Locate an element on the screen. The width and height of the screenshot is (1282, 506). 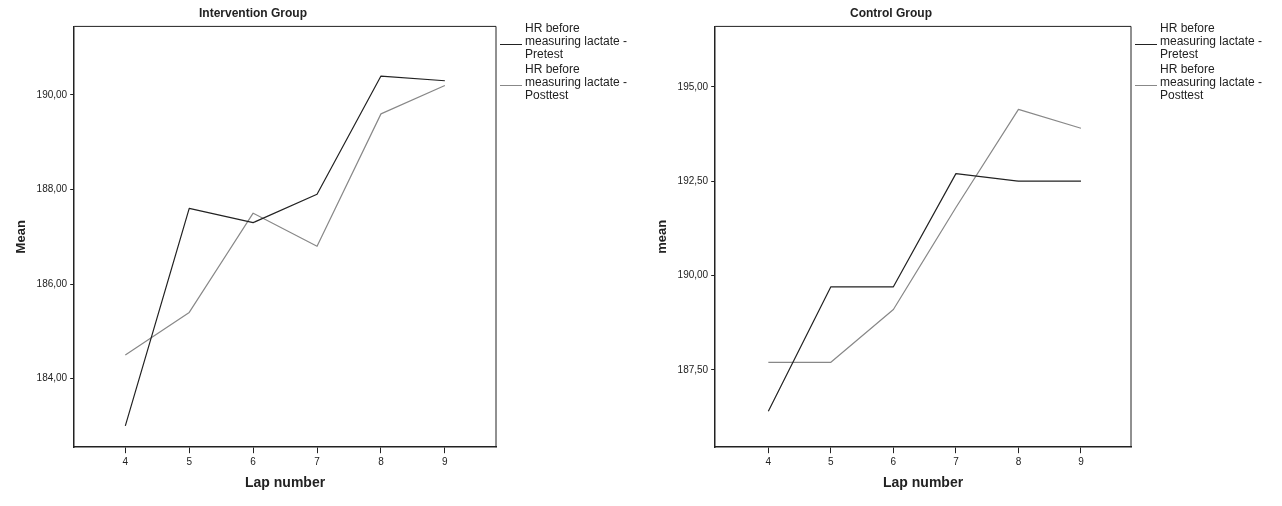
y-tick-label: 187,50 is located at coordinates (693, 369).